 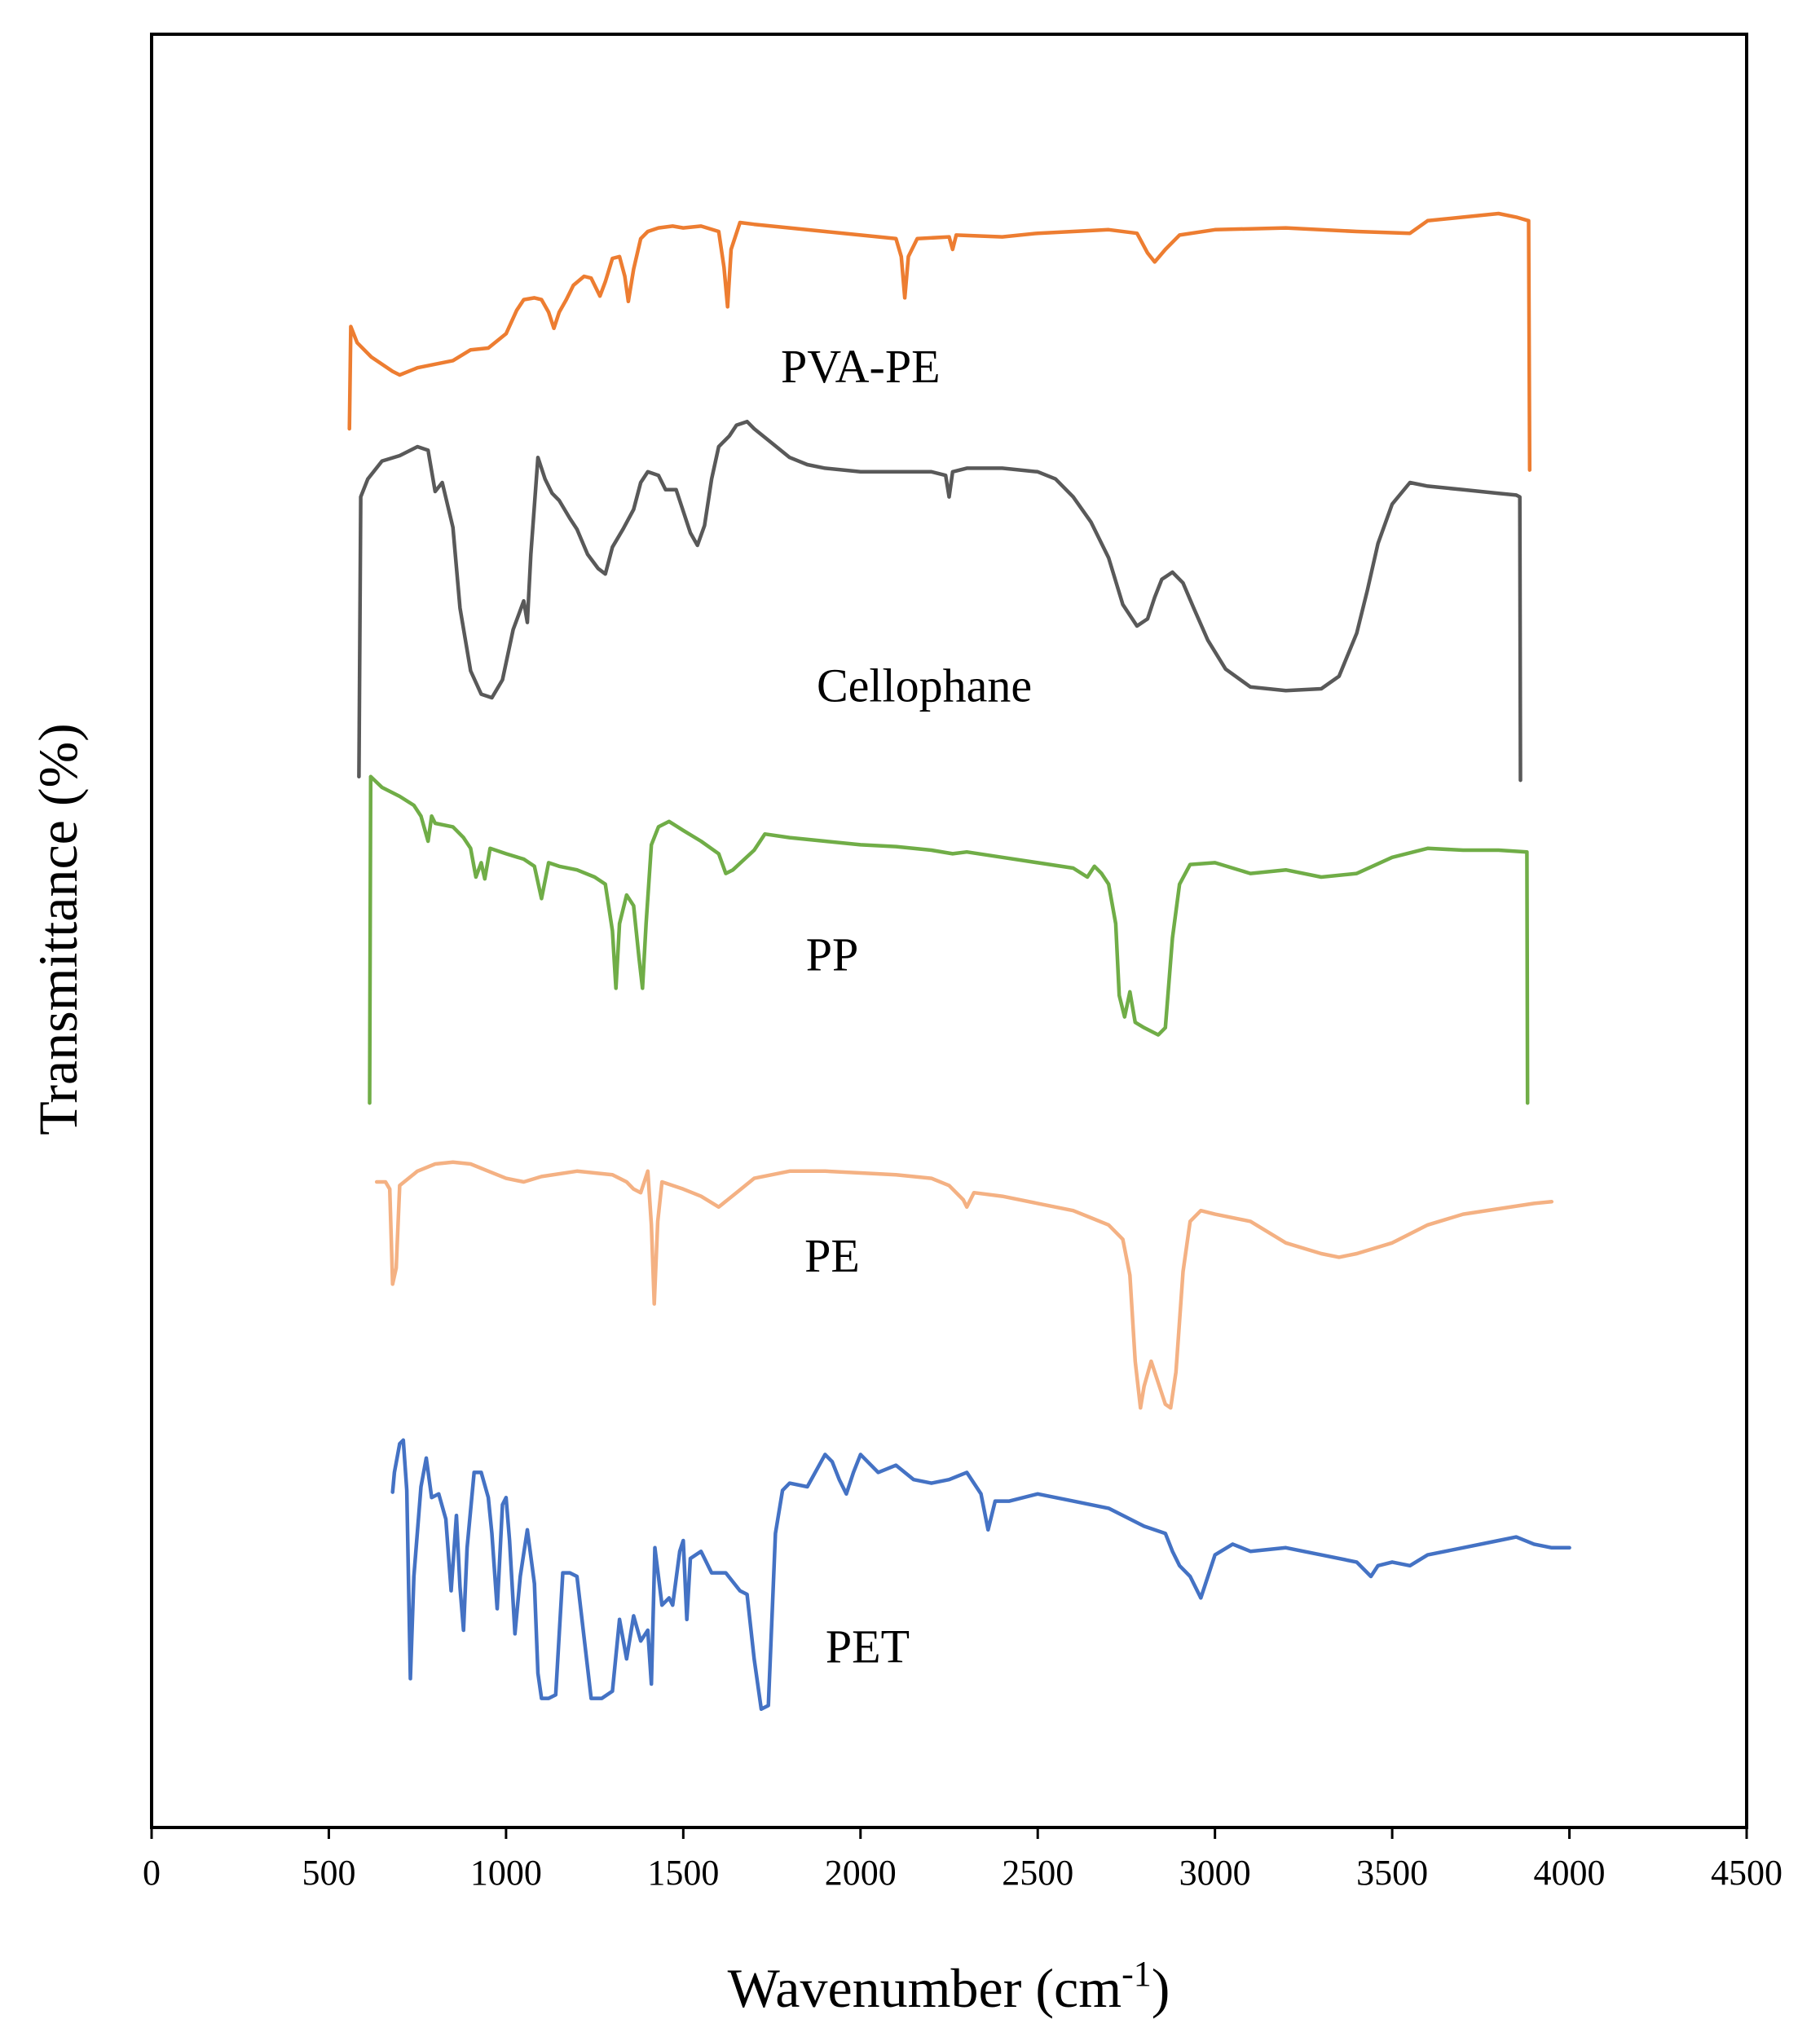 I want to click on x-tick-label-1000: 1000, so click(x=506, y=1873).